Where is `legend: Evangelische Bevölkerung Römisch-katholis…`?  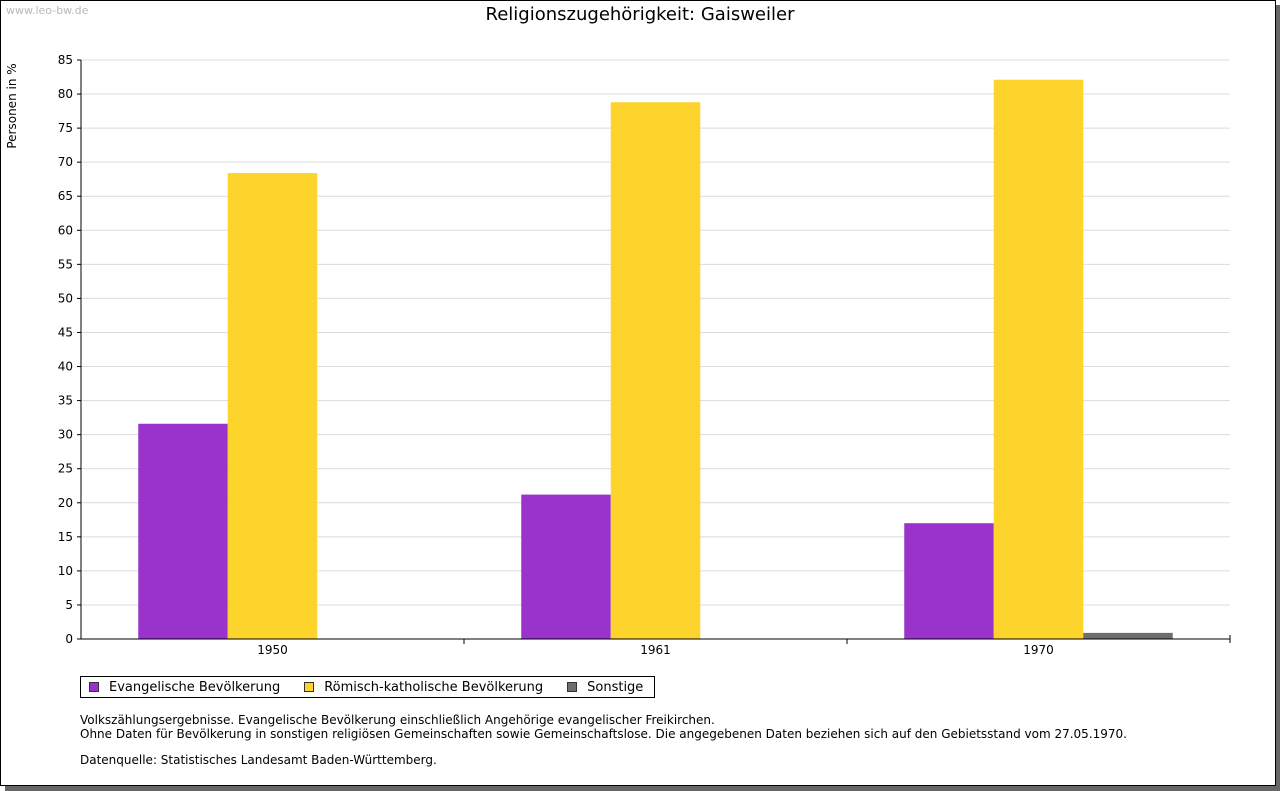
legend: Evangelische Bevölkerung Römisch-katholis… is located at coordinates (368, 687).